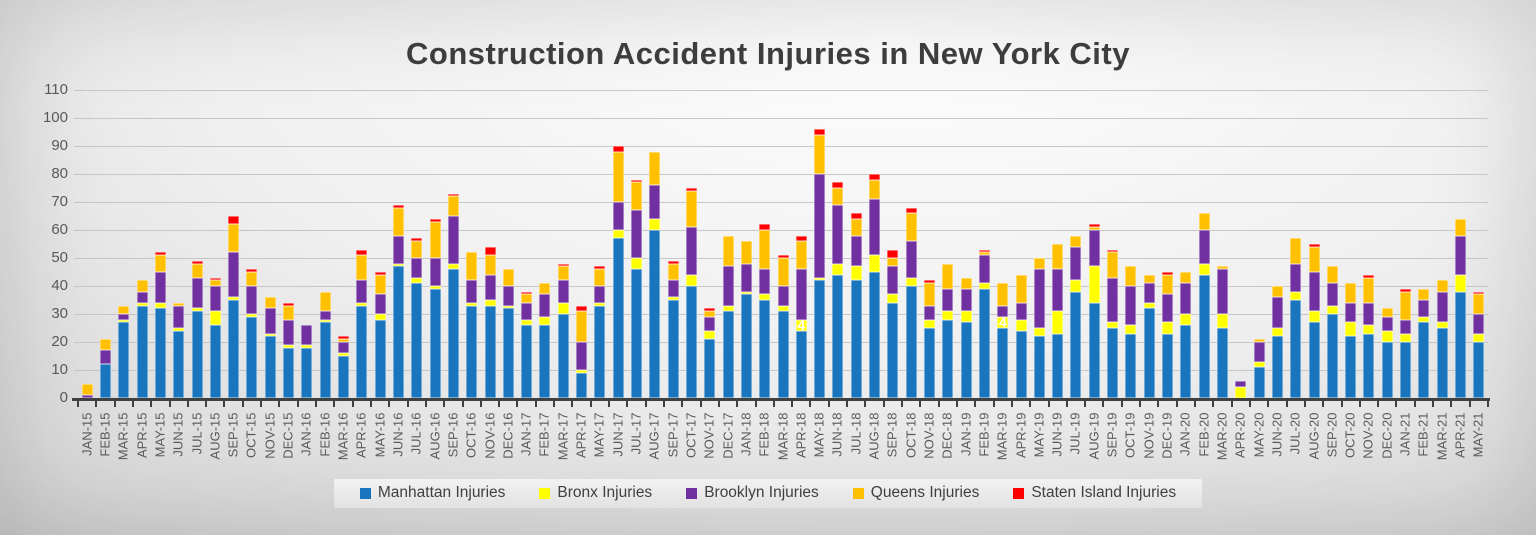 The width and height of the screenshot is (1536, 535). I want to click on x-axis-label-dec-16: DEC-16, so click(508, 435).